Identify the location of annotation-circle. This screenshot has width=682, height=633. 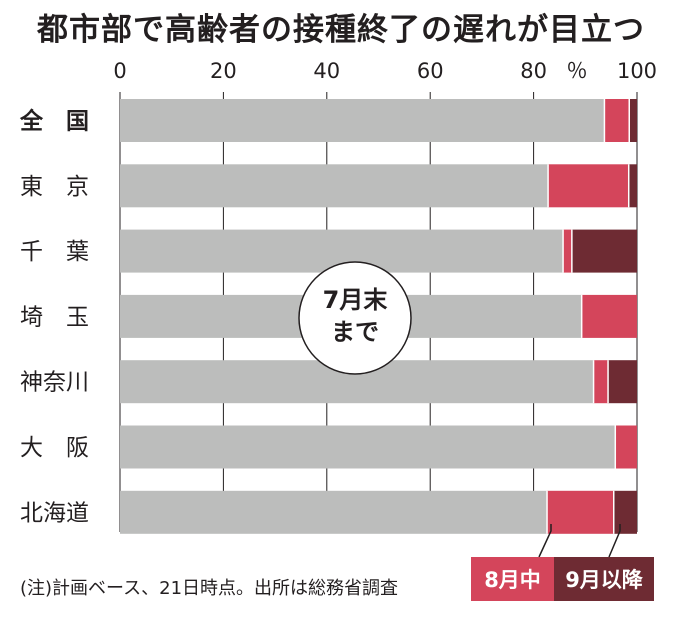
(355, 318).